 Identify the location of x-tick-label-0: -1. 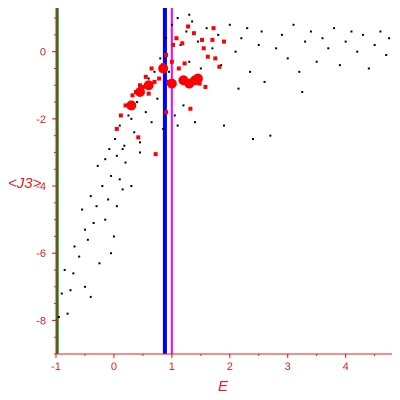
(56, 367).